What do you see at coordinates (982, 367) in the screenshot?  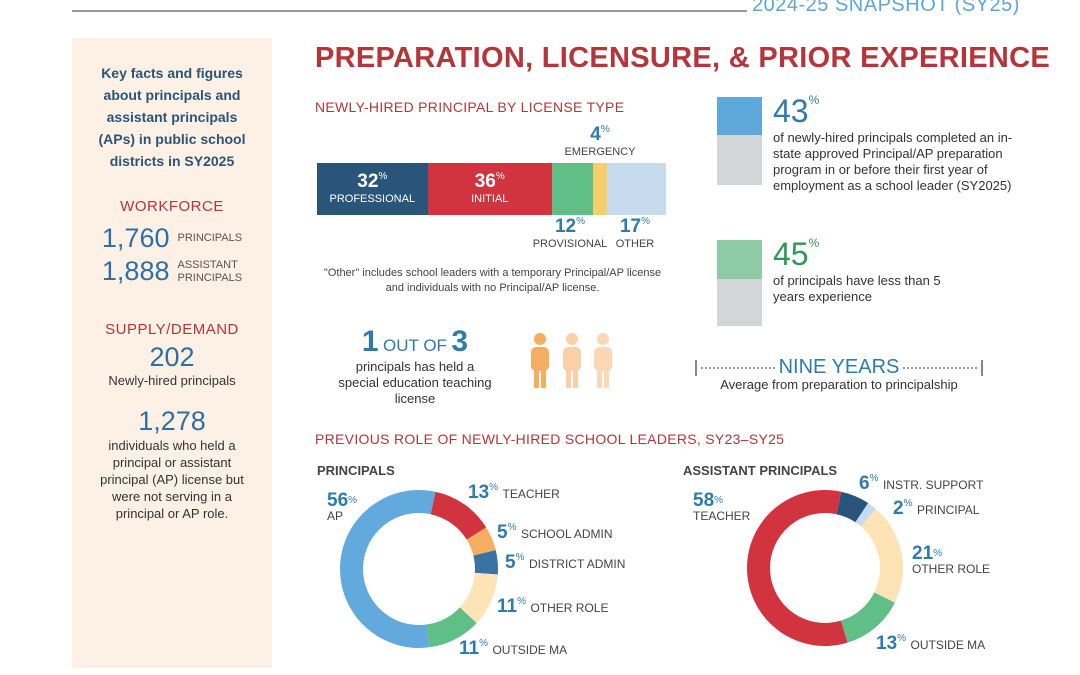 I see `bracket-right` at bounding box center [982, 367].